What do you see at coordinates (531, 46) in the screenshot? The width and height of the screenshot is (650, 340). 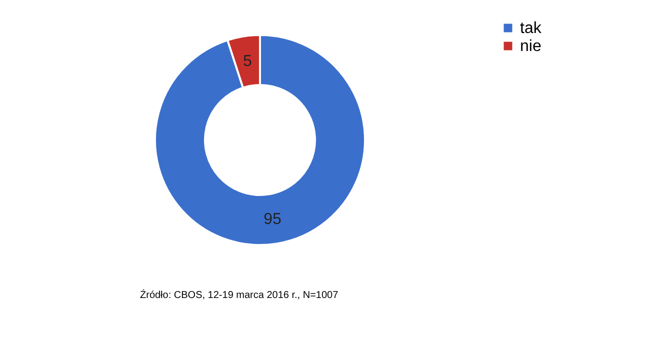 I see `legend-label: nie` at bounding box center [531, 46].